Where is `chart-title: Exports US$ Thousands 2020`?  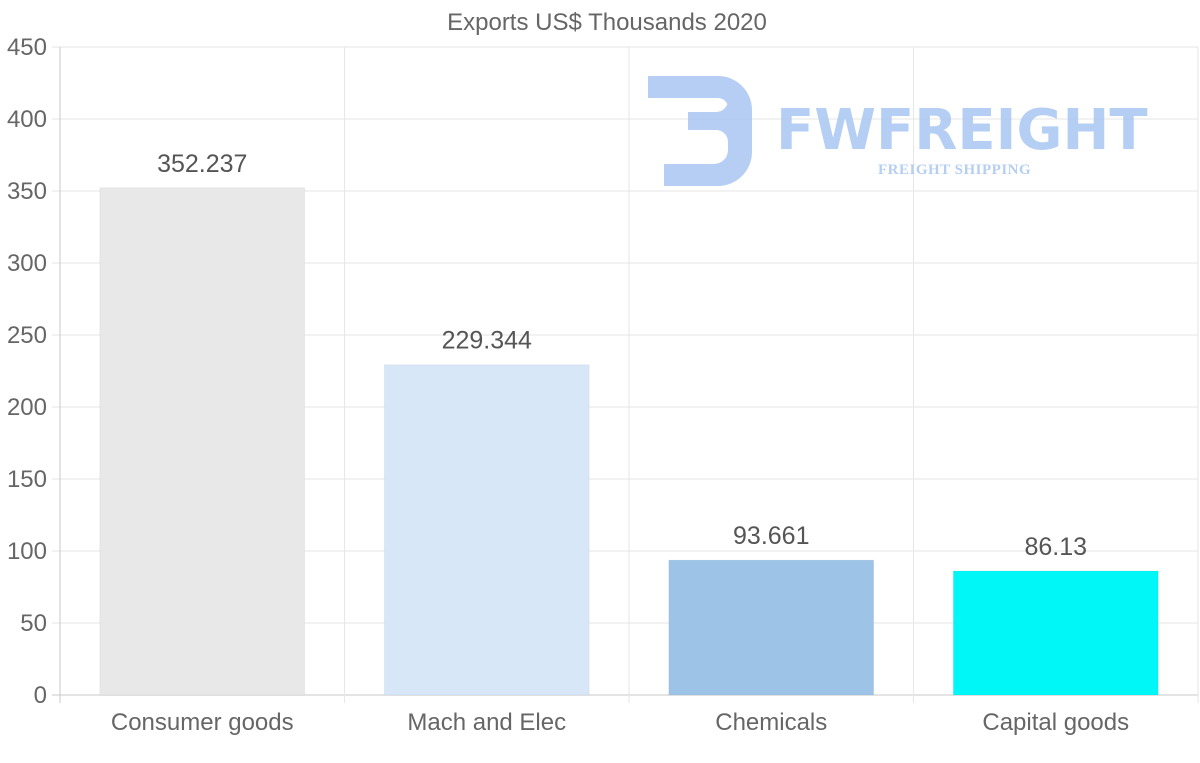 chart-title: Exports US$ Thousands 2020 is located at coordinates (607, 22).